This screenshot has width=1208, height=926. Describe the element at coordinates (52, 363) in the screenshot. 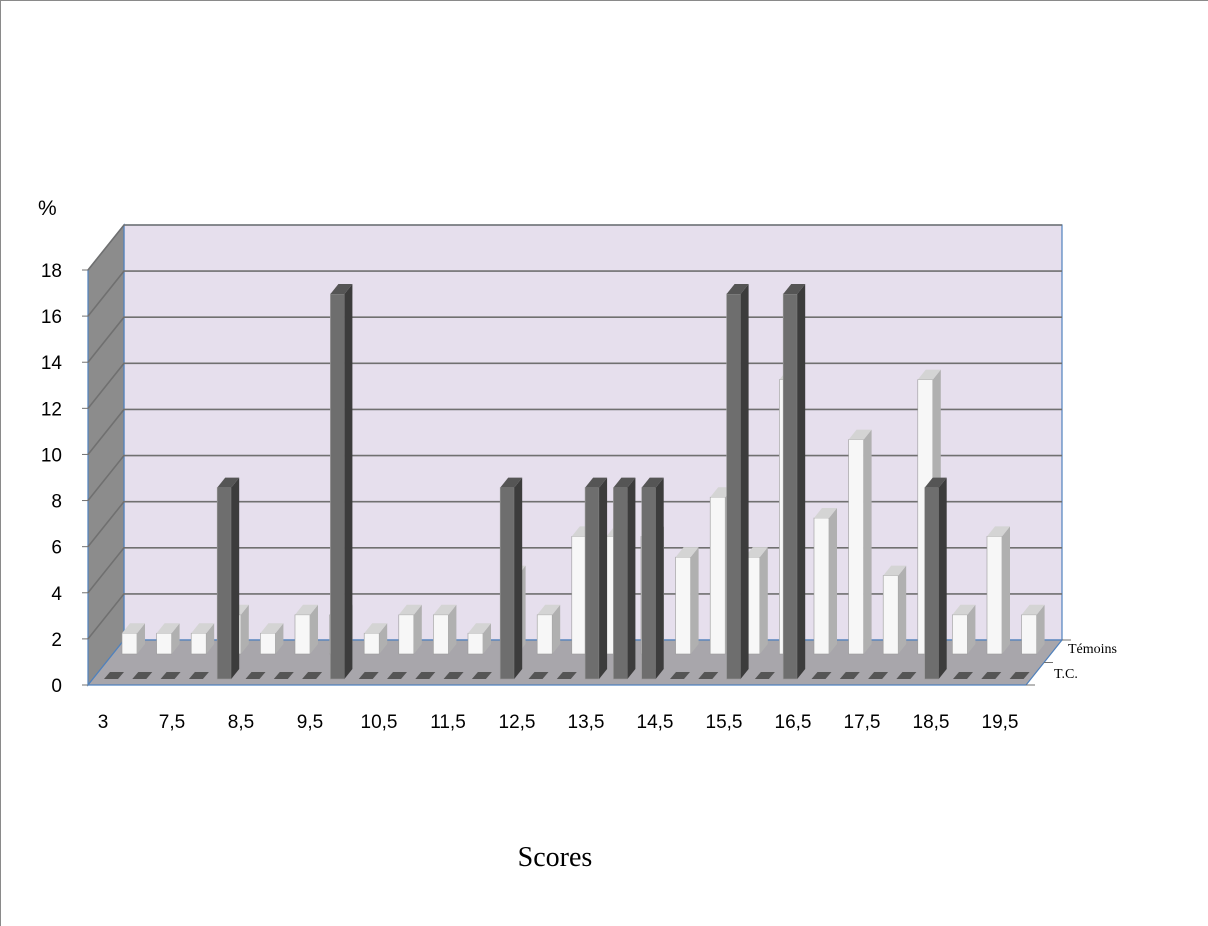

I see `y-tick-label-7: 14` at that location.